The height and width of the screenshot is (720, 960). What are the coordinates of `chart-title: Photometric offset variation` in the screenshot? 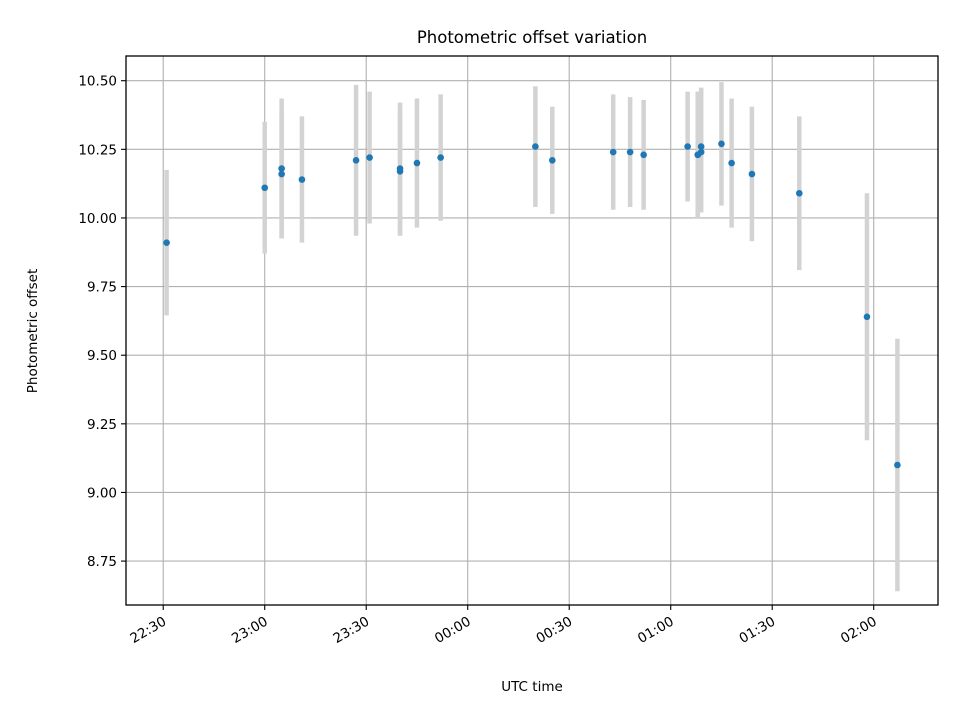 It's located at (532, 37).